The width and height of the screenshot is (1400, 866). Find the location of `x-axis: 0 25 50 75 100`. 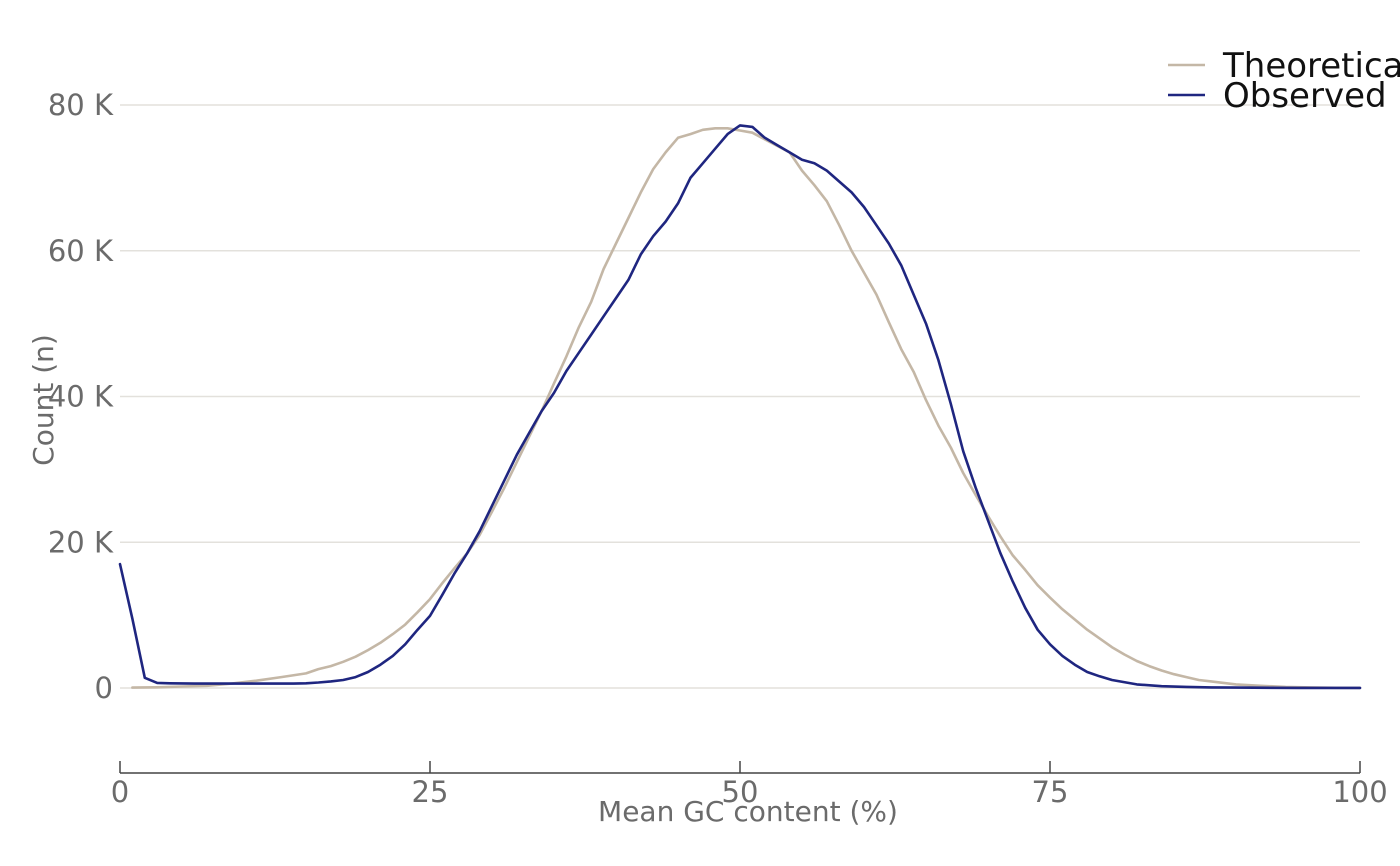

x-axis: 0 25 50 75 100 is located at coordinates (749, 785).